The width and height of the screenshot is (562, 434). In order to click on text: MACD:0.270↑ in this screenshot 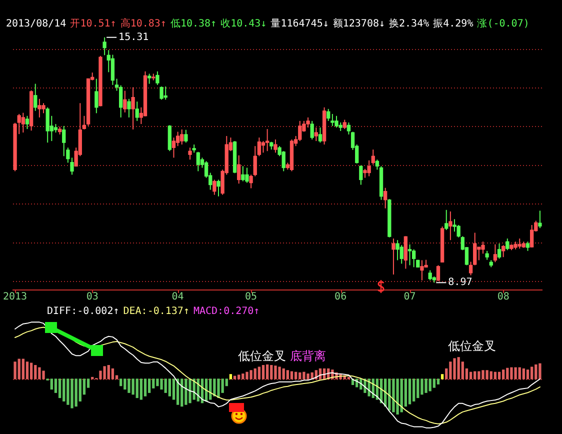, I will do `click(226, 312)`.